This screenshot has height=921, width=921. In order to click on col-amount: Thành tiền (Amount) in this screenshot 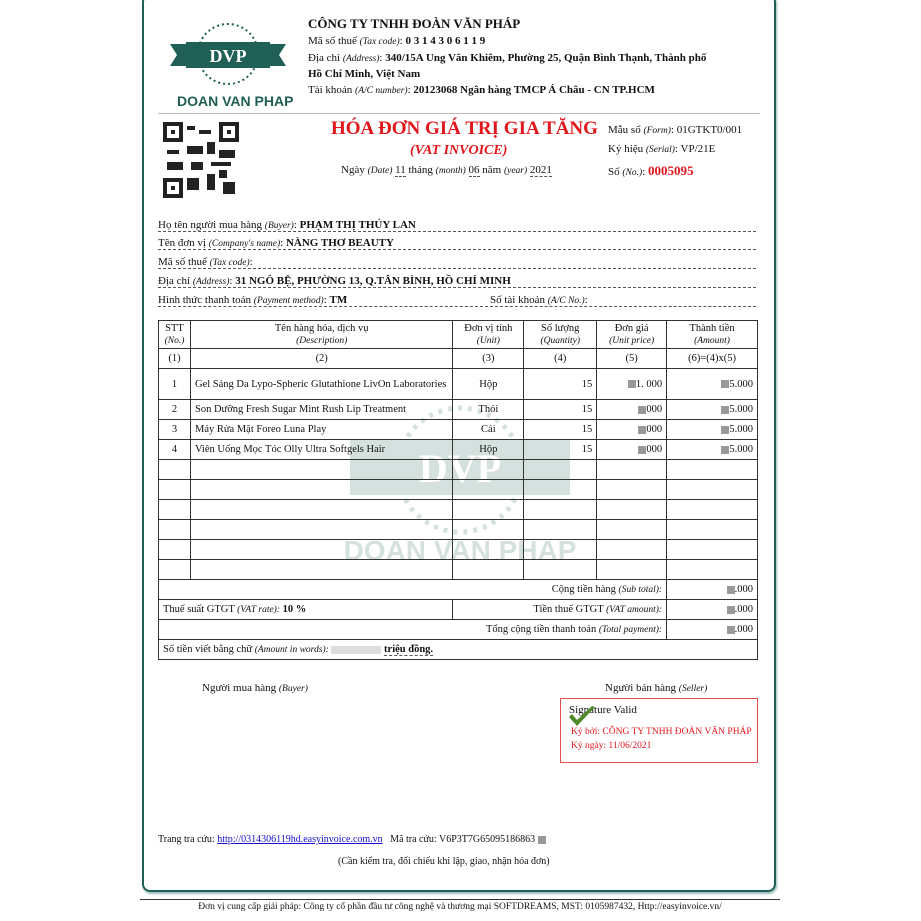, I will do `click(712, 334)`.